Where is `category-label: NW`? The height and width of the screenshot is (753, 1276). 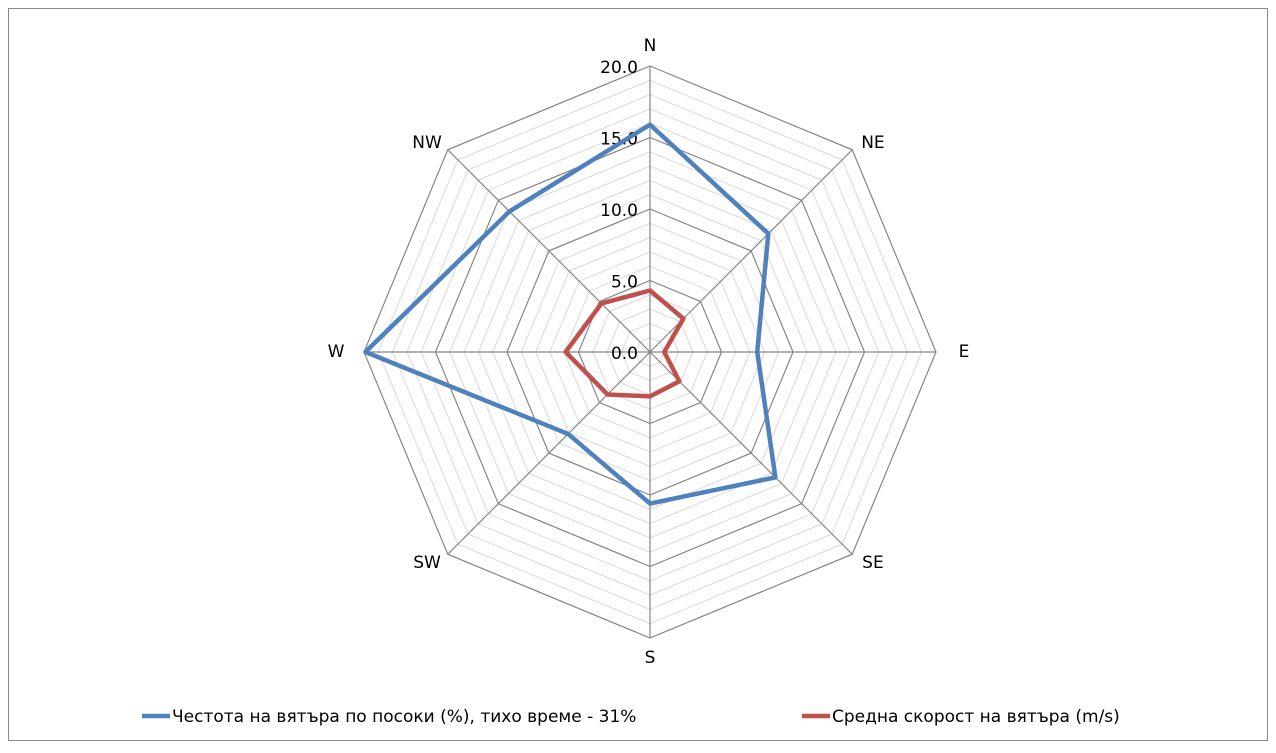 category-label: NW is located at coordinates (427, 143).